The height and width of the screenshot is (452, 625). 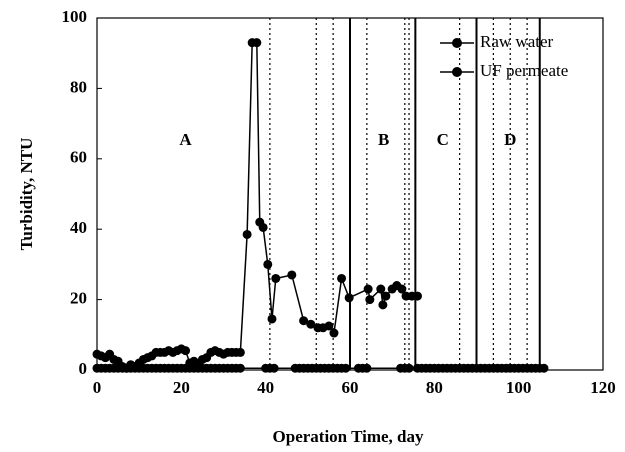 What do you see at coordinates (78, 227) in the screenshot?
I see `y-tick-label: 40` at bounding box center [78, 227].